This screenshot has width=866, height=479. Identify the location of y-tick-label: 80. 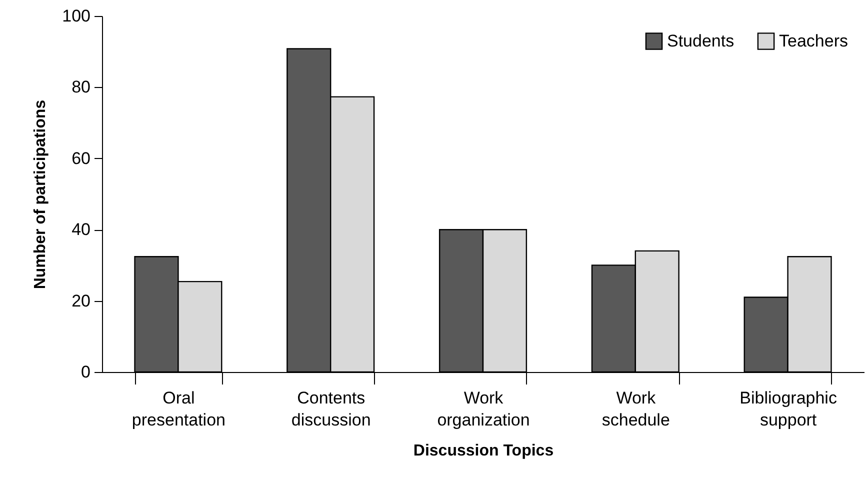
(81, 87).